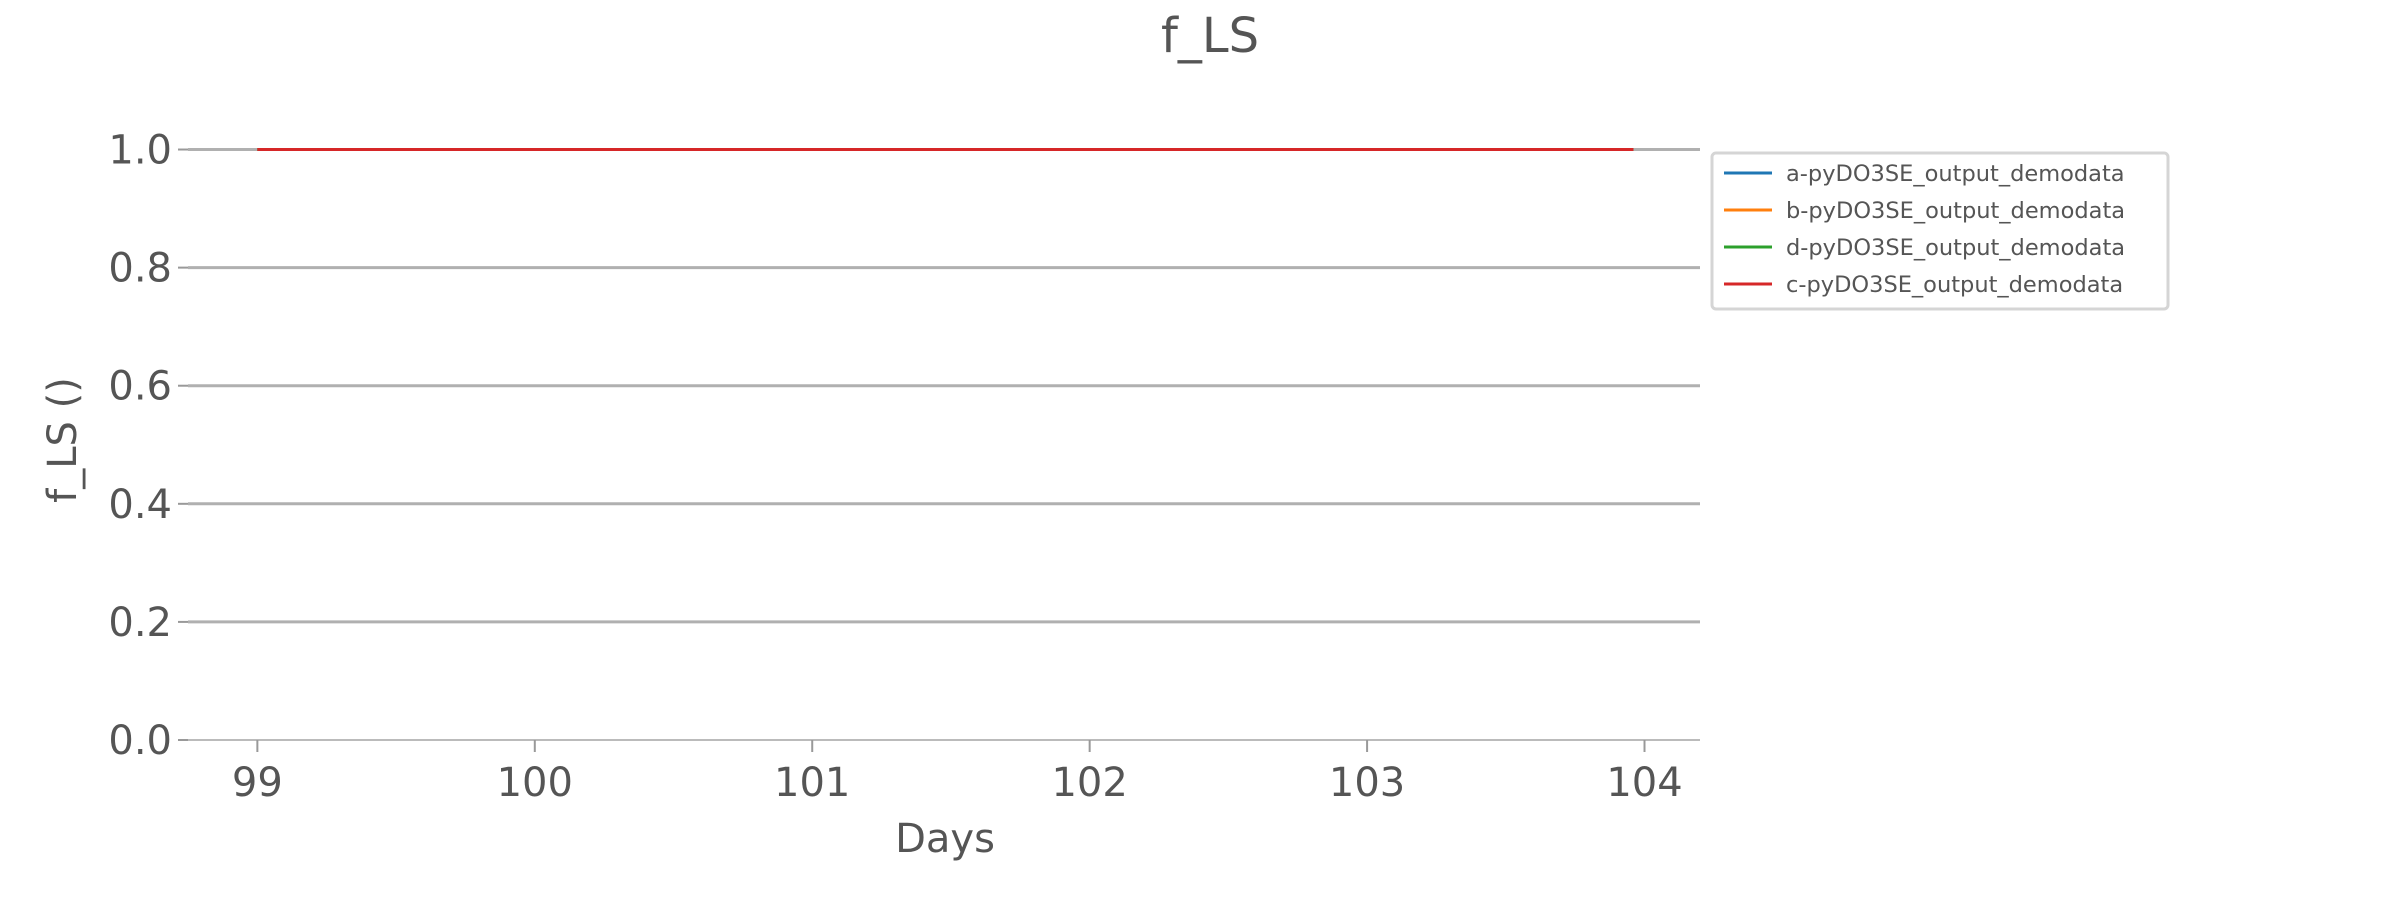 The width and height of the screenshot is (2400, 900). Describe the element at coordinates (945, 839) in the screenshot. I see `x-axis-label: Days` at that location.